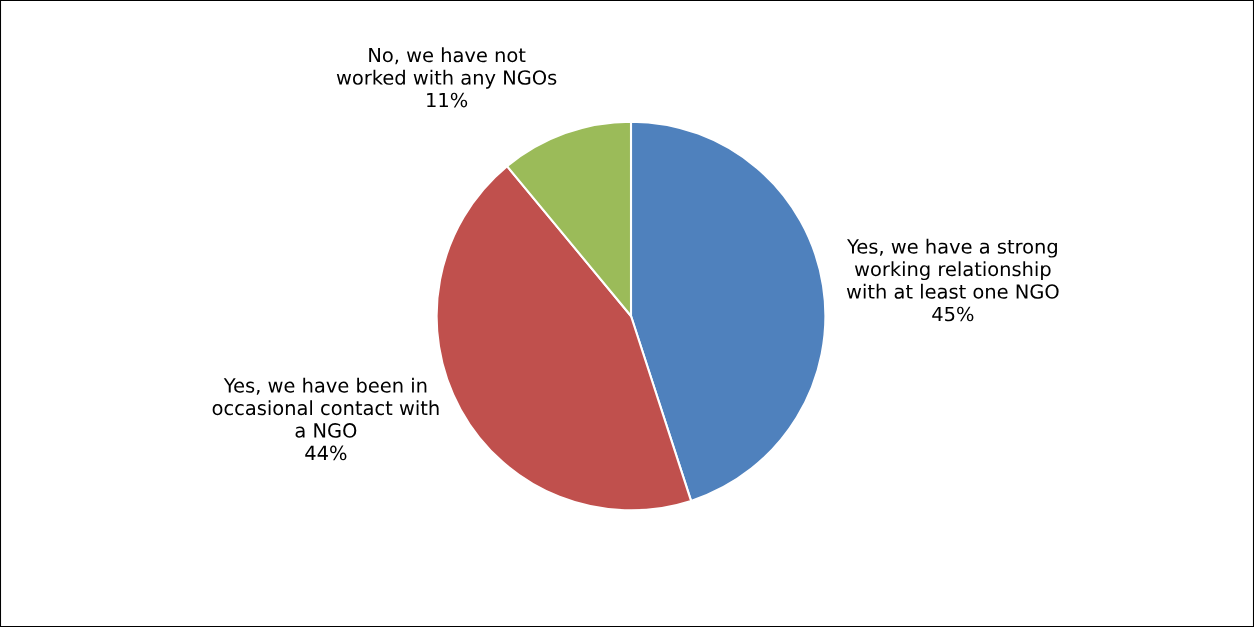 Image resolution: width=1254 pixels, height=627 pixels. What do you see at coordinates (326, 453) in the screenshot?
I see `data-label: 44%` at bounding box center [326, 453].